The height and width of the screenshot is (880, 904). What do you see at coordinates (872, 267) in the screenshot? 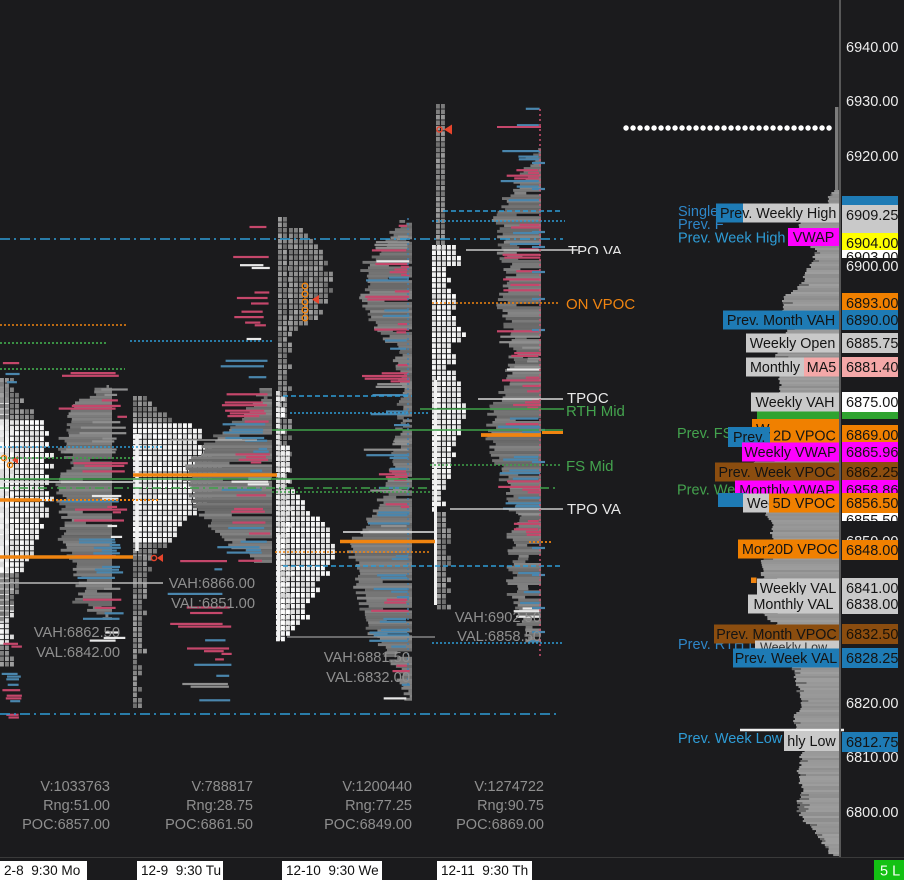
I see `svg-text: 6900.00` at bounding box center [872, 267].